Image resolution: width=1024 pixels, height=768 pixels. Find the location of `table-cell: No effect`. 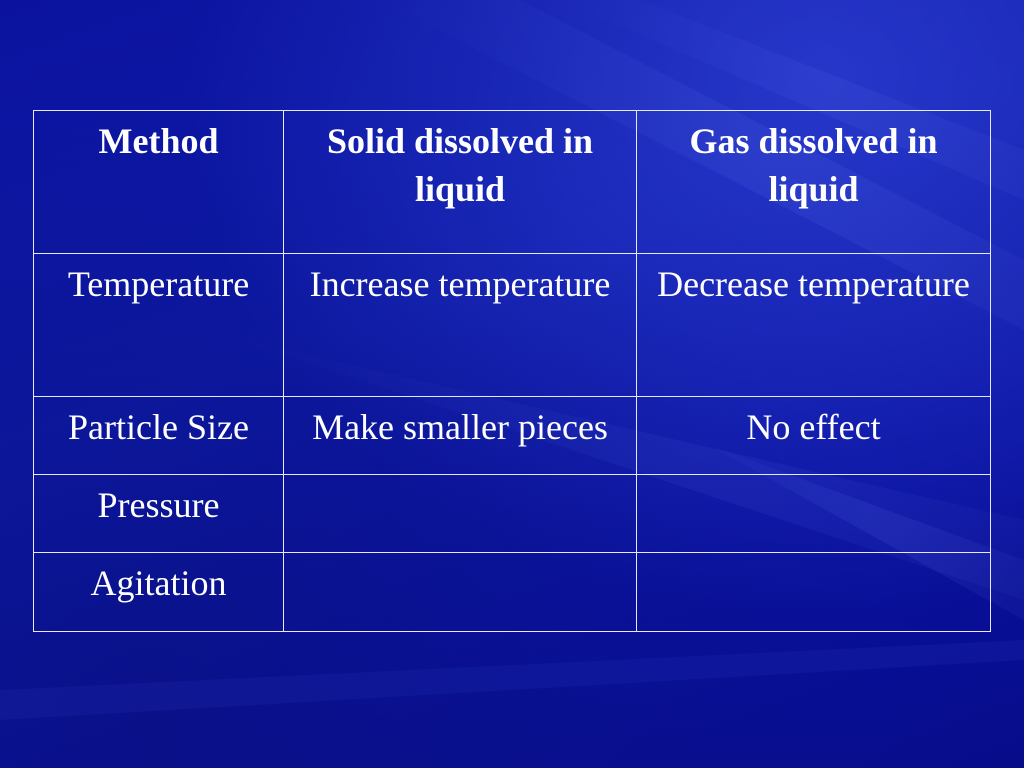

table-cell: No effect is located at coordinates (813, 435).